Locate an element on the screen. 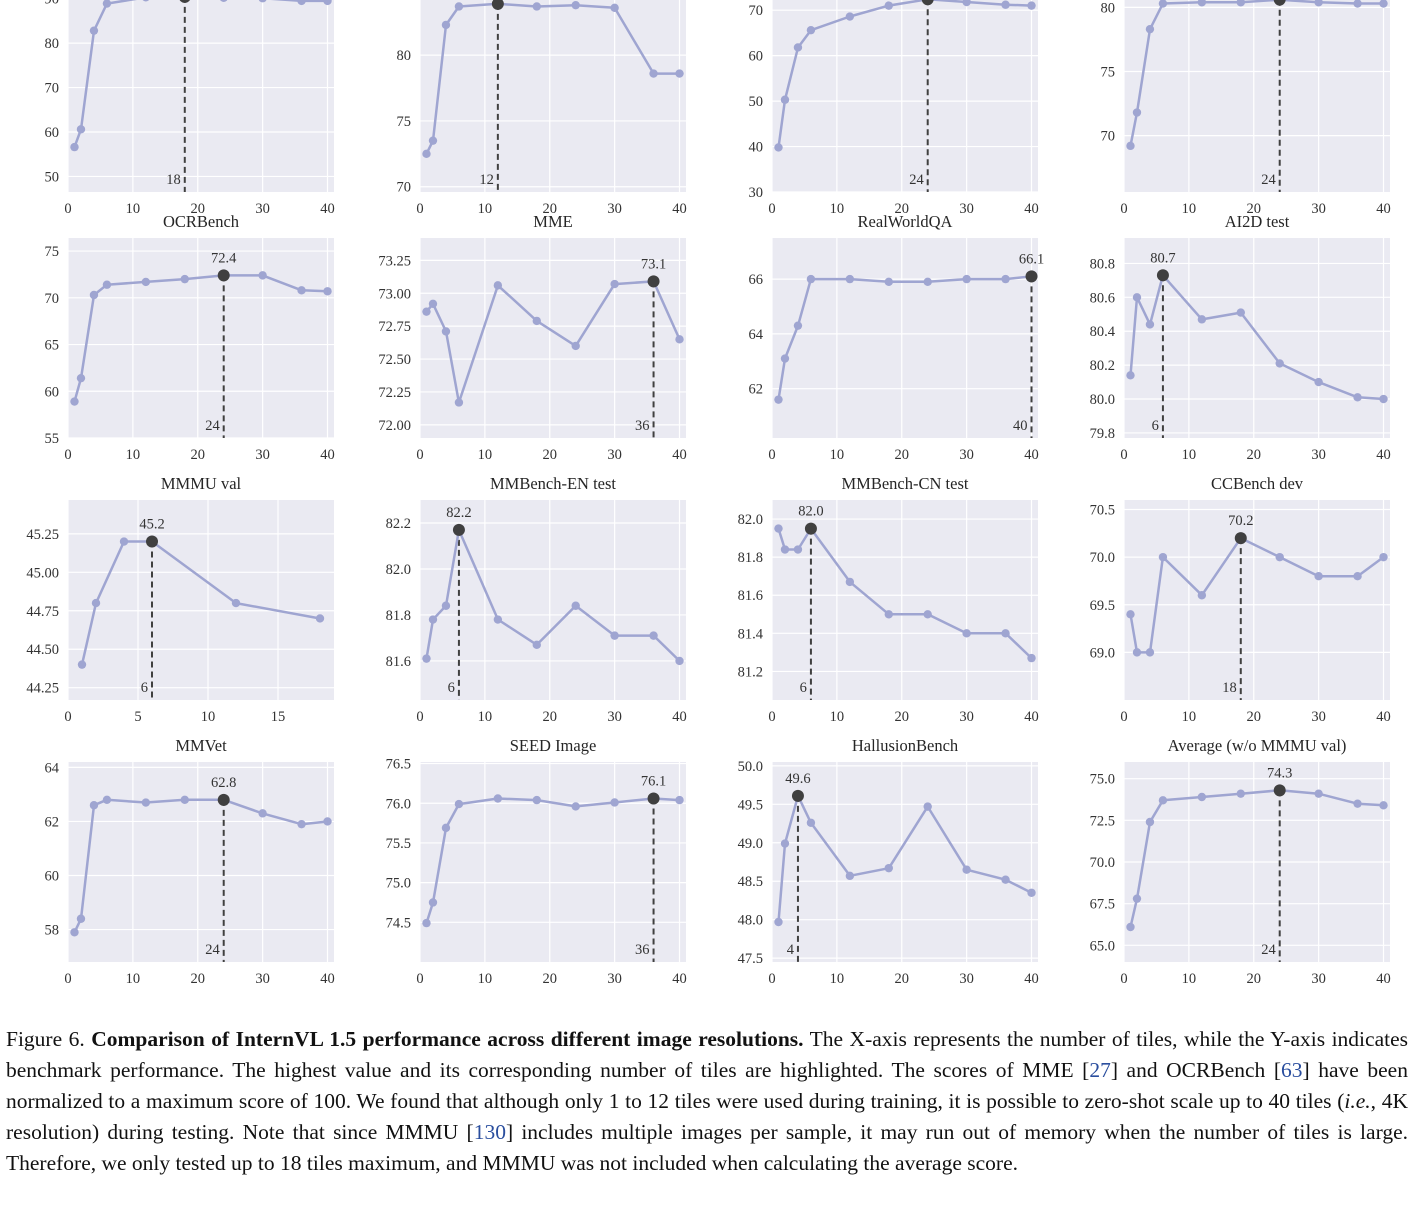 The height and width of the screenshot is (1216, 1414). y-tick-label: 49.0 is located at coordinates (750, 844).